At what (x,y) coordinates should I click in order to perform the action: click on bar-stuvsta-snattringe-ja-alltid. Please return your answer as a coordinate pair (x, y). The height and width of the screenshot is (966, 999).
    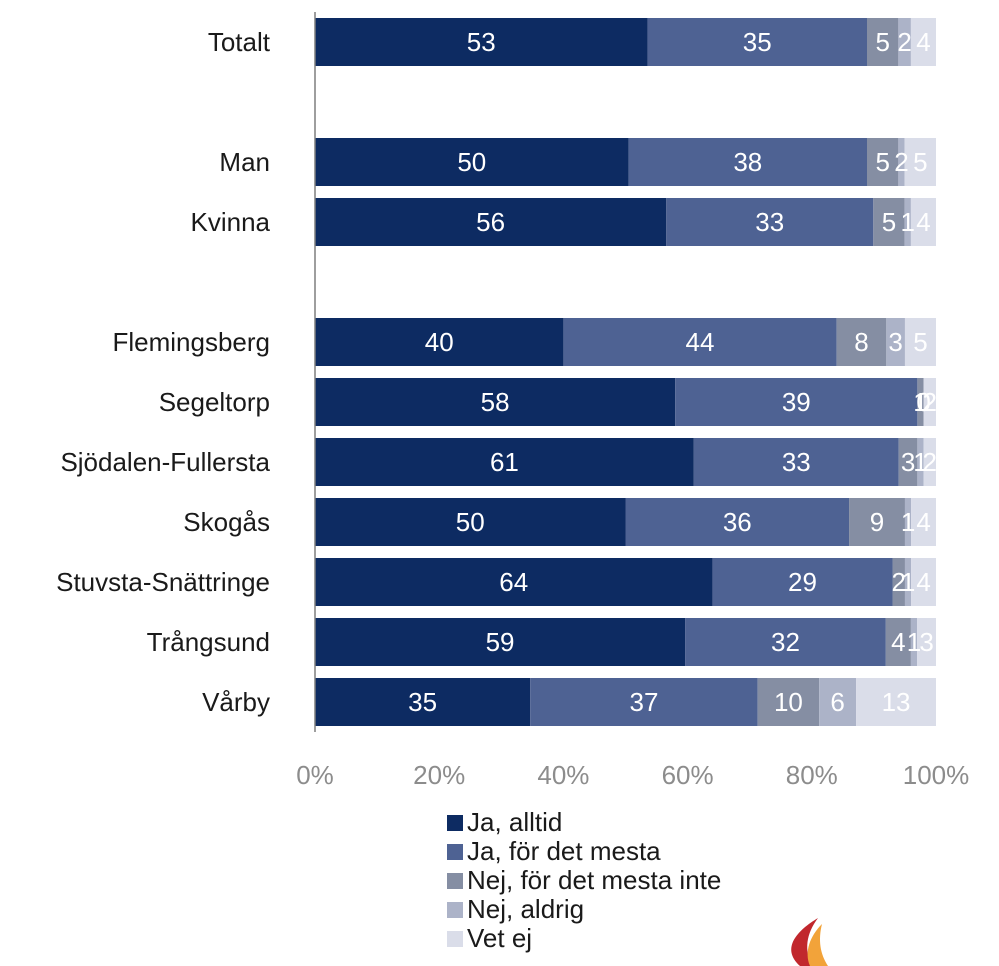
    Looking at the image, I should click on (514, 582).